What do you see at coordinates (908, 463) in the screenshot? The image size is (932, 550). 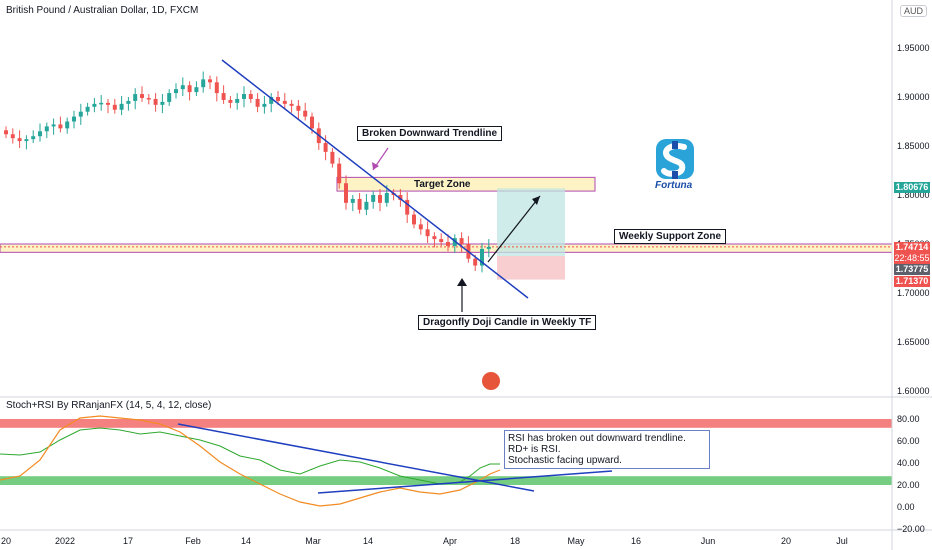 I see `indicator-tick-label: 40.00` at bounding box center [908, 463].